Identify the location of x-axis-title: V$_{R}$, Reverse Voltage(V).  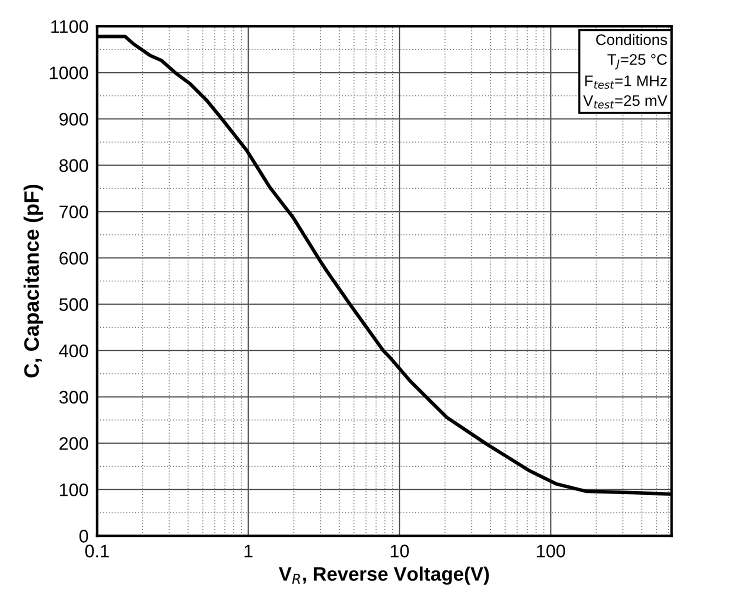
(383, 575).